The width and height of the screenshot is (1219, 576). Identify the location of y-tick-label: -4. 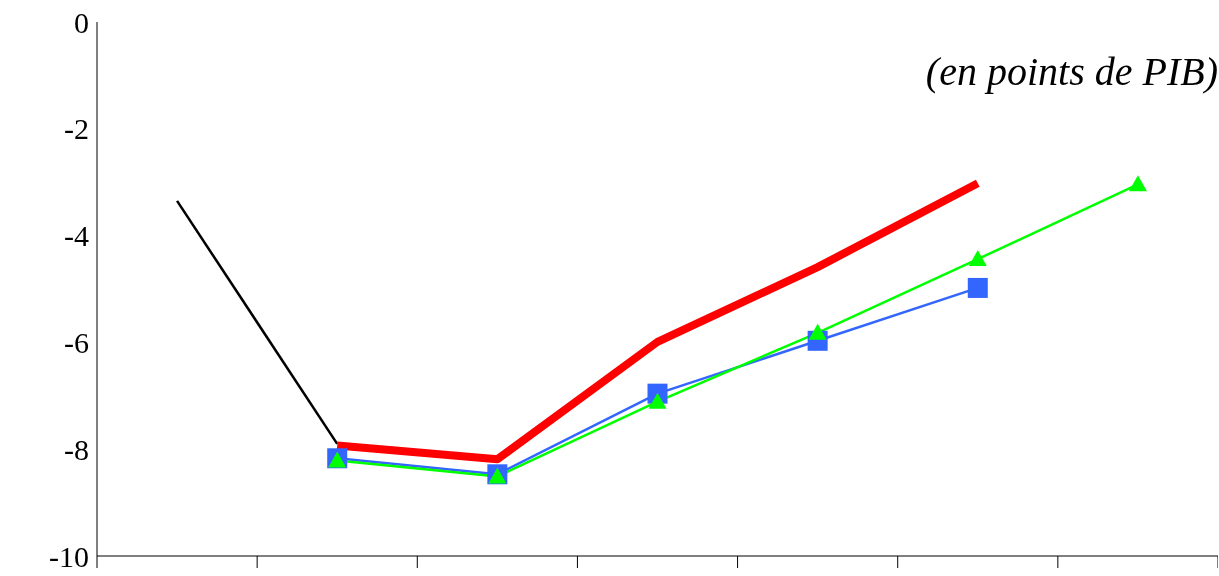
(76, 236).